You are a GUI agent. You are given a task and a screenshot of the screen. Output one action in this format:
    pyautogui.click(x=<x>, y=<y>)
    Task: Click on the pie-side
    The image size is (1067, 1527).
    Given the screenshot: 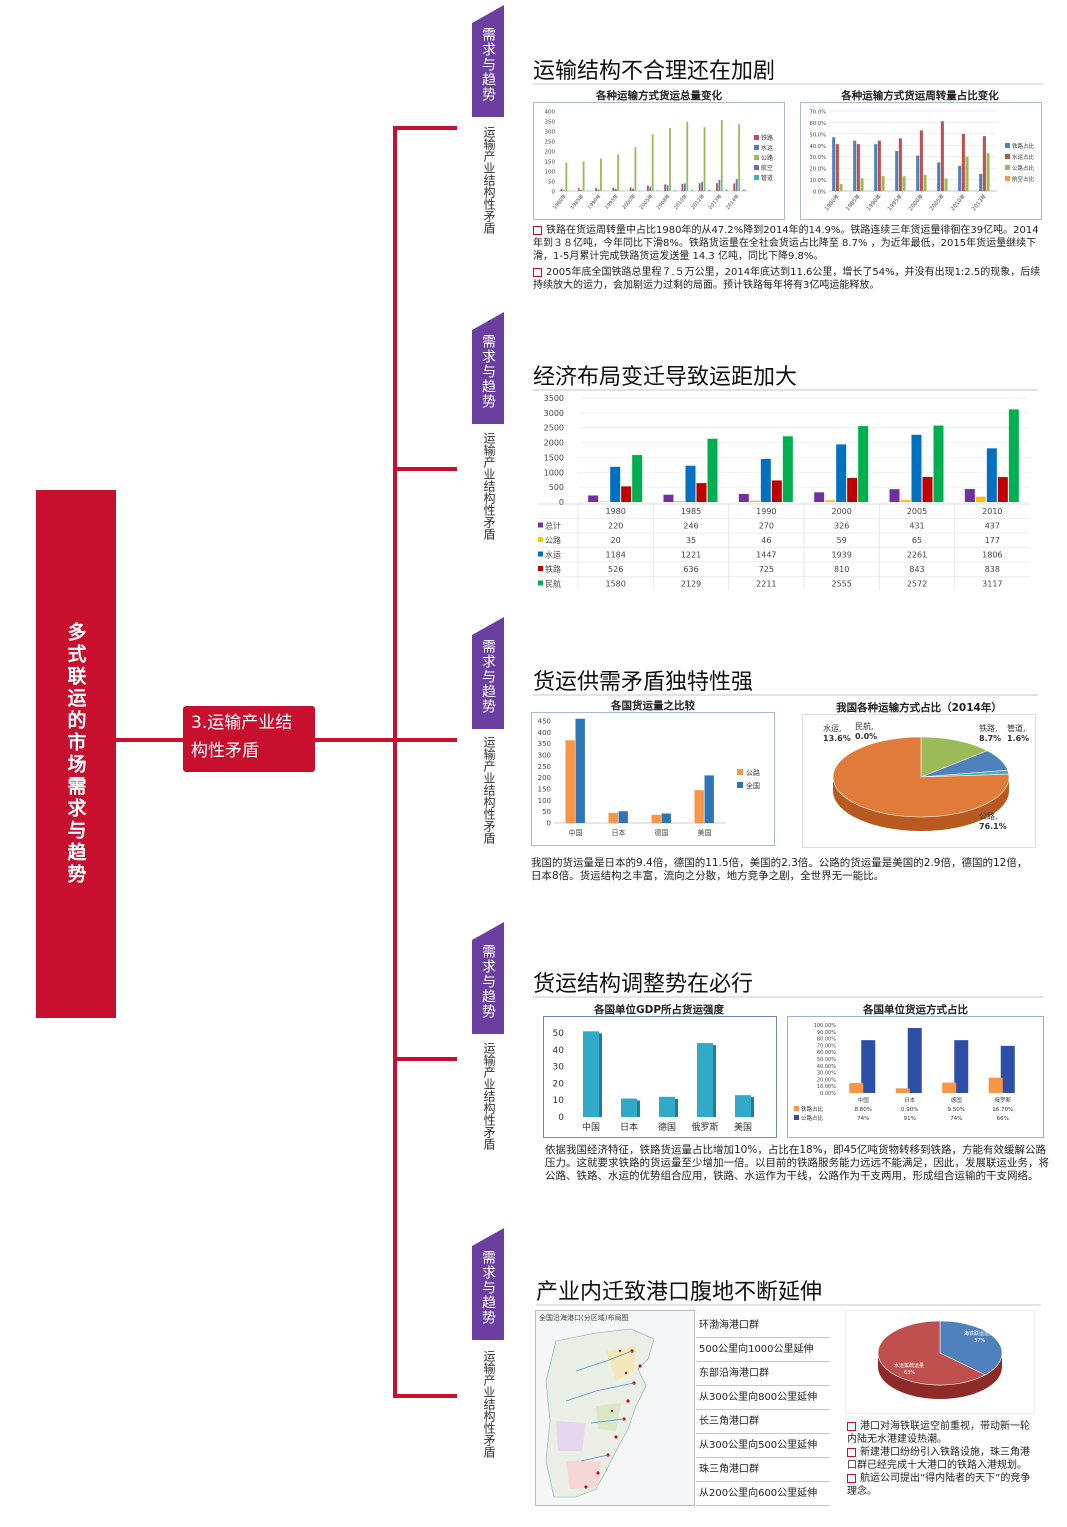 What is the action you would take?
    pyautogui.click(x=921, y=804)
    